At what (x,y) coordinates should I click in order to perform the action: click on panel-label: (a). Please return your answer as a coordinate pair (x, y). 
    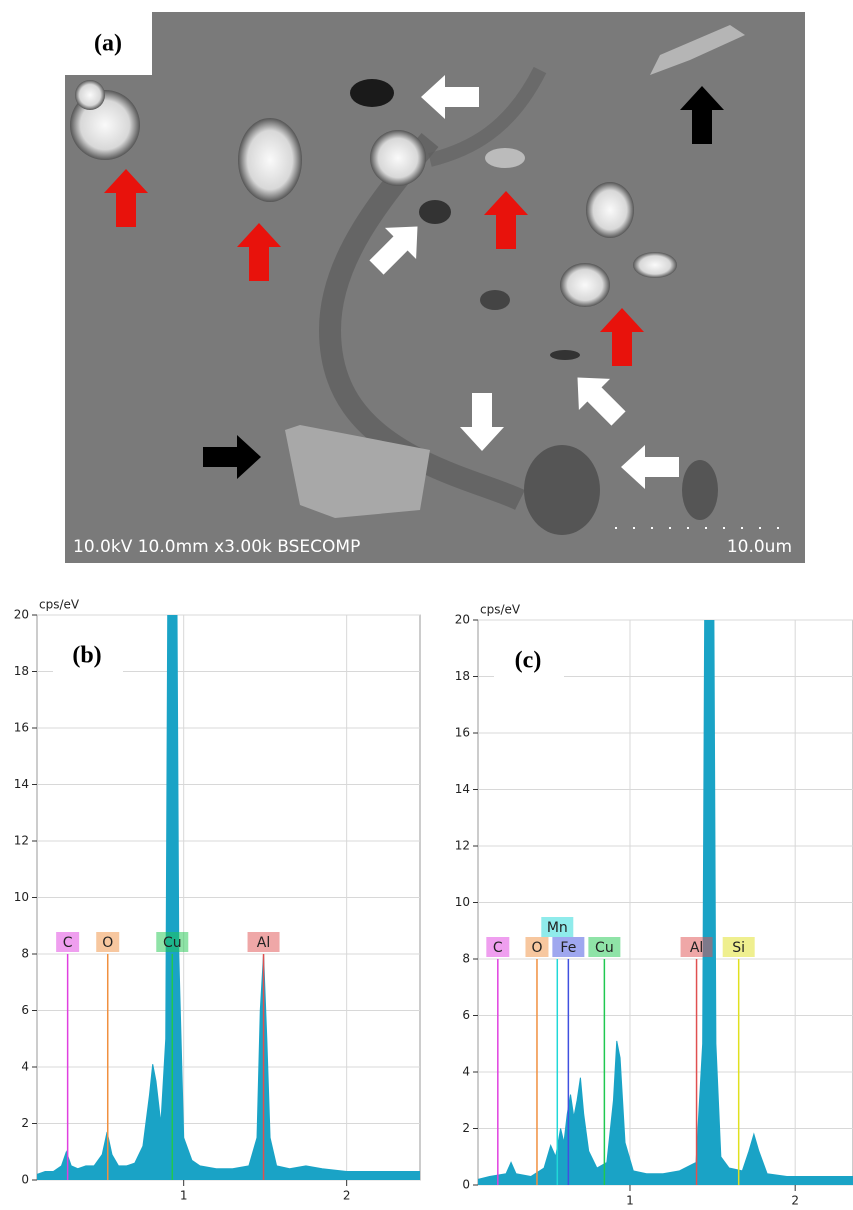
    Looking at the image, I should click on (108, 44).